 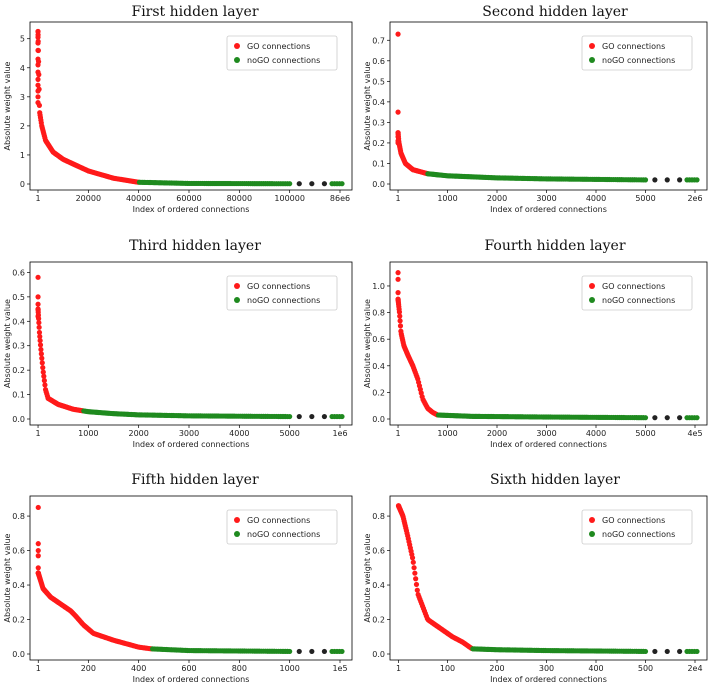 I want to click on x-tick-label: 4e5, so click(x=694, y=433).